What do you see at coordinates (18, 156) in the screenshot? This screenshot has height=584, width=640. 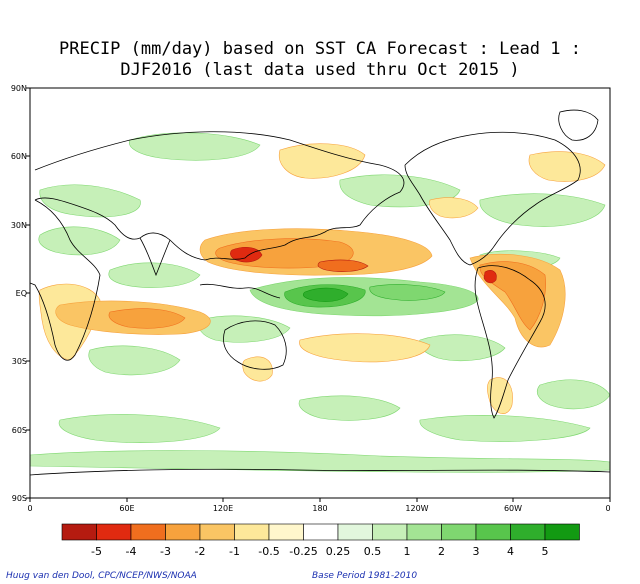 I see `lat-label-60n: 60N` at bounding box center [18, 156].